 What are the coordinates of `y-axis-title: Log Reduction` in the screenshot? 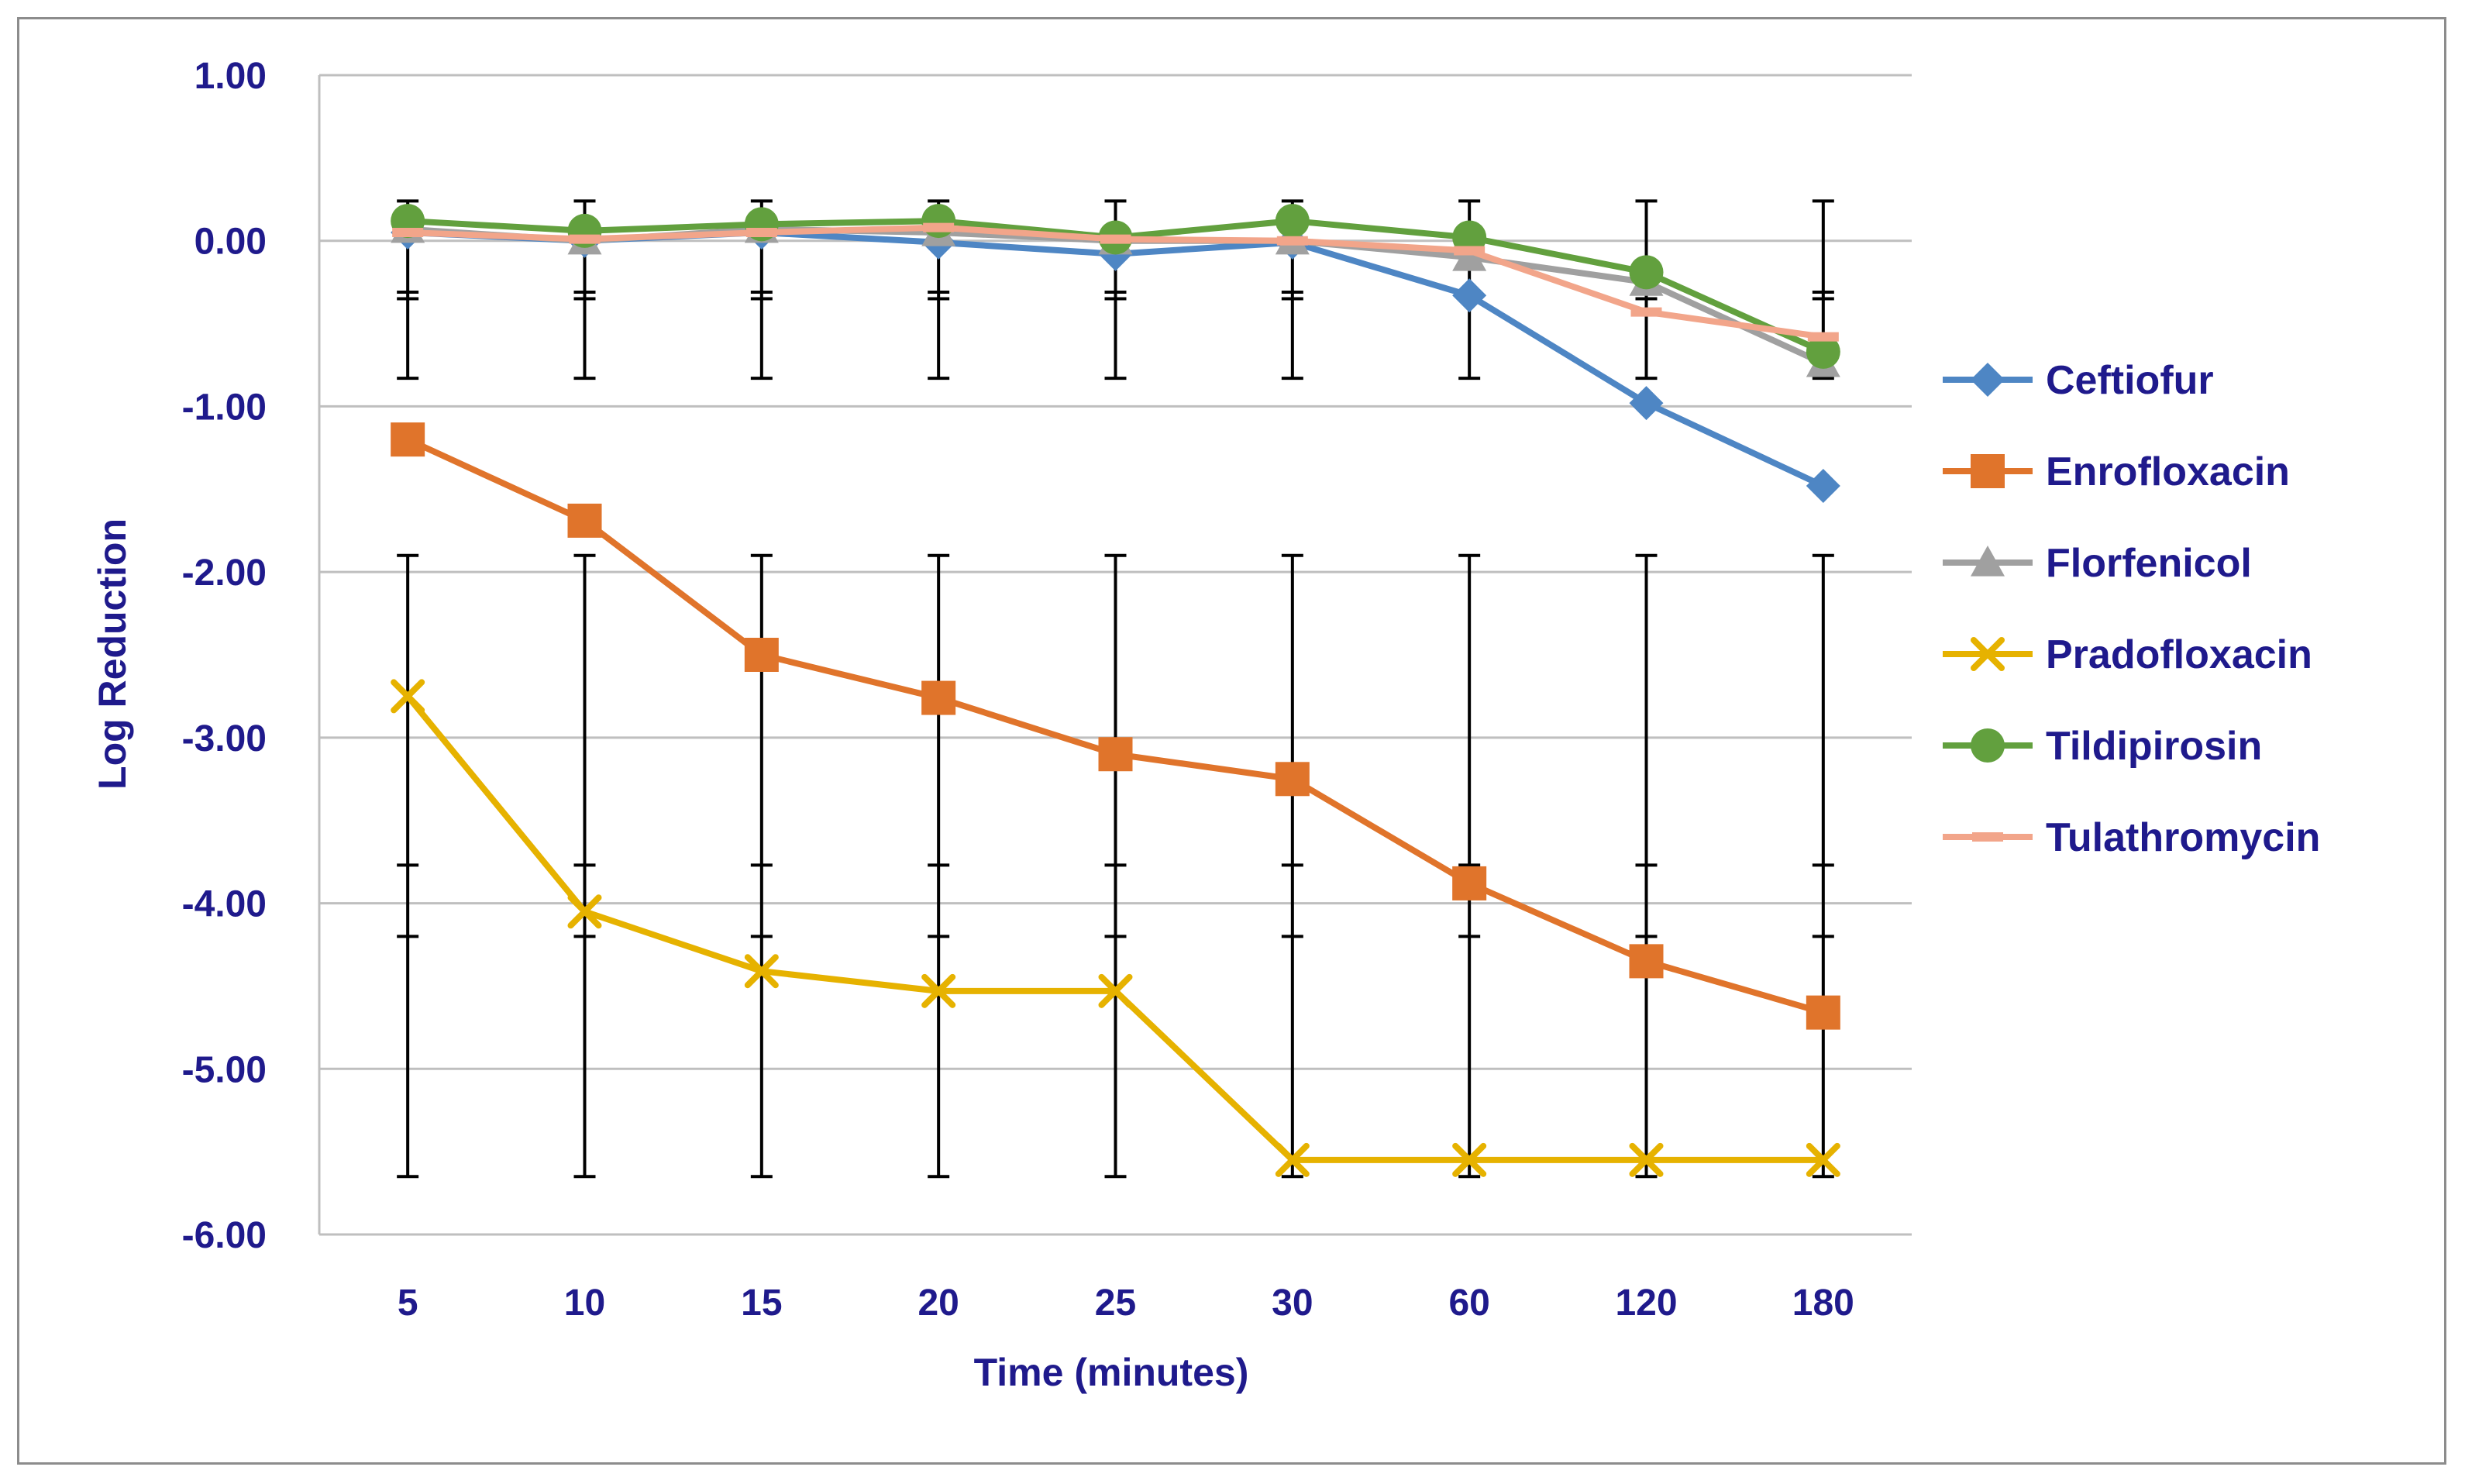 It's located at (112, 654).